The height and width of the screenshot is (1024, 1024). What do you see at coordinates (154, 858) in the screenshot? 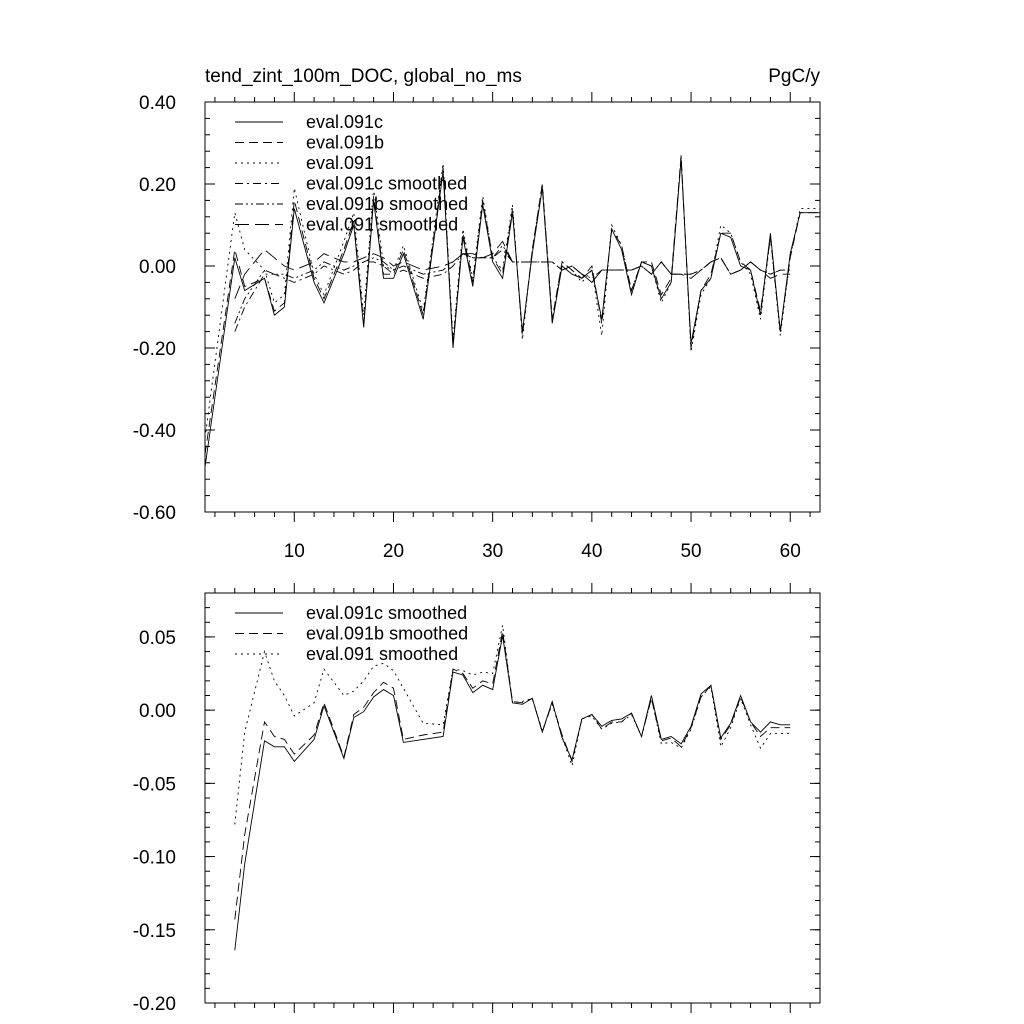
I see `bottom-ytick-label: -0.10` at bounding box center [154, 858].